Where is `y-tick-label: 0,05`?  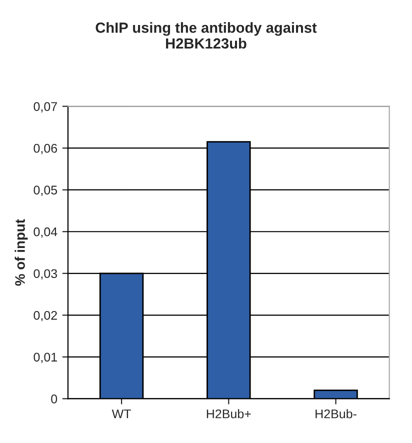
y-tick-label: 0,05 is located at coordinates (46, 191).